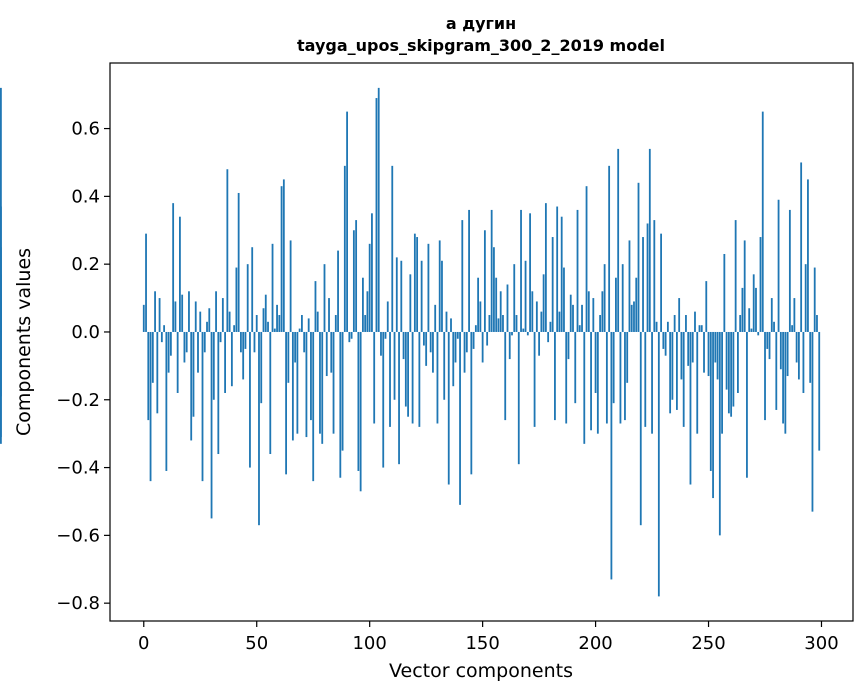 This screenshot has height=696, width=867. What do you see at coordinates (481, 45) in the screenshot?
I see `chart-subtitle: tayga_upos_skipgram_300_2_2019 model` at bounding box center [481, 45].